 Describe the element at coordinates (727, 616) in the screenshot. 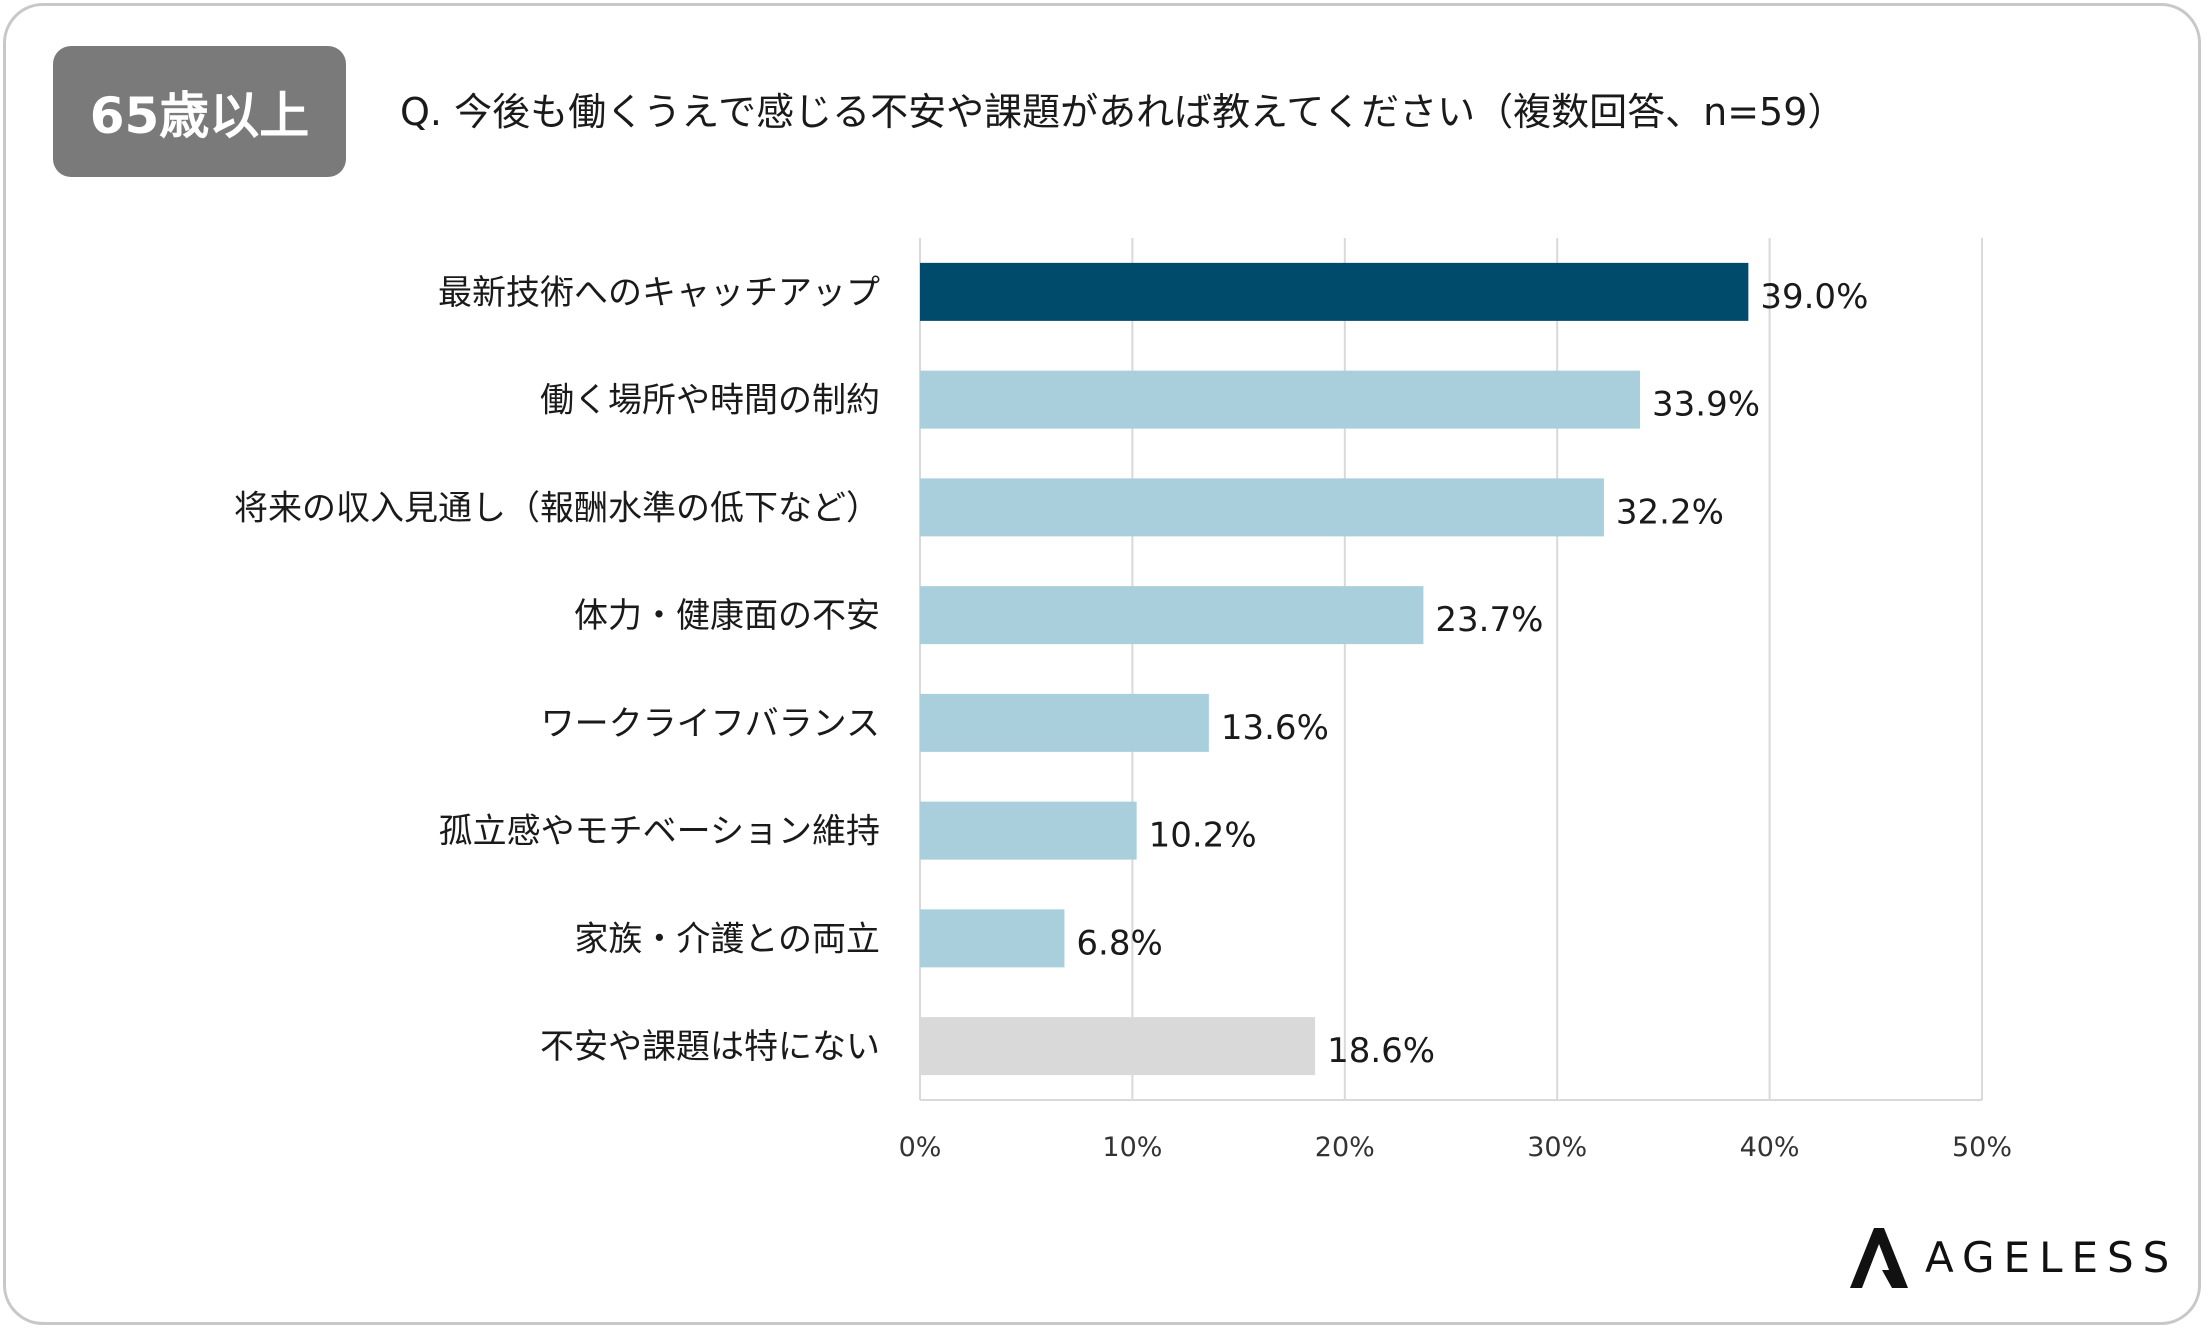

I see `category-label: 体力・健康面の不安` at that location.